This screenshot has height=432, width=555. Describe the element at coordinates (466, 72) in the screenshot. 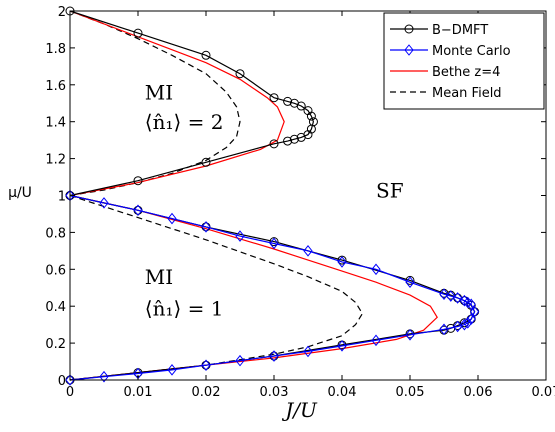

I see `legend-label: Bethe z=4` at that location.